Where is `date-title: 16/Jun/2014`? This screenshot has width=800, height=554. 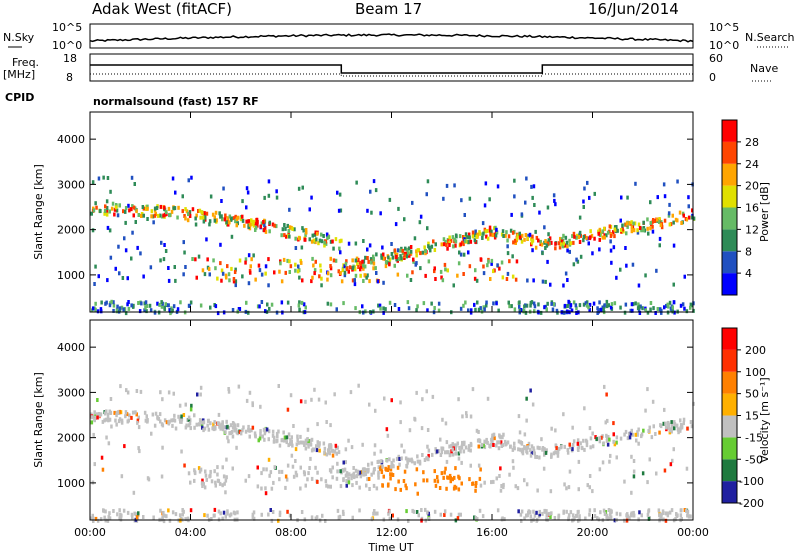
date-title: 16/Jun/2014 is located at coordinates (633, 9).